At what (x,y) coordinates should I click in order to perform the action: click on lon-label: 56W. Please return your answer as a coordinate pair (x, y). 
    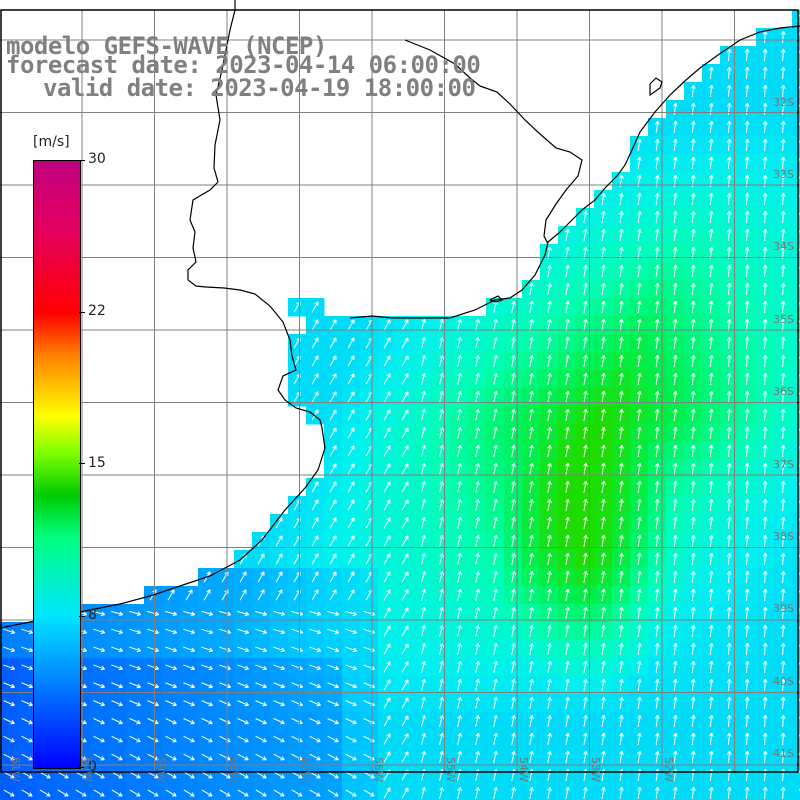
    Looking at the image, I should click on (378, 769).